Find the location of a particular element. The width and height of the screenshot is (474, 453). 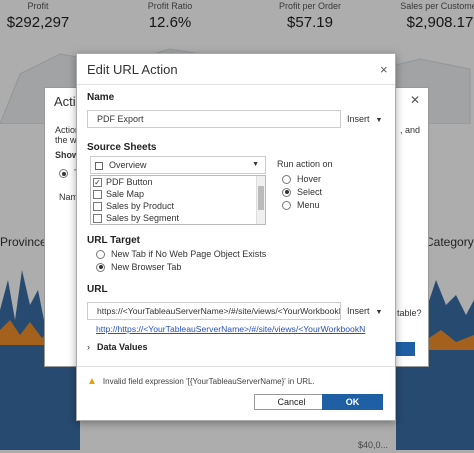

kpi-profit-per-order: Profit per Order $57.19 is located at coordinates (310, 15).